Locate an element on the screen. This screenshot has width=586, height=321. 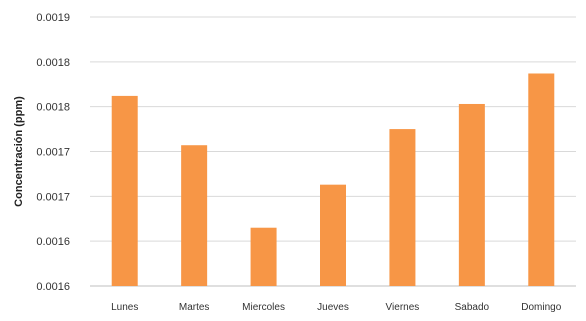
y-axis-title: Concentración (ppm) is located at coordinates (19, 151).